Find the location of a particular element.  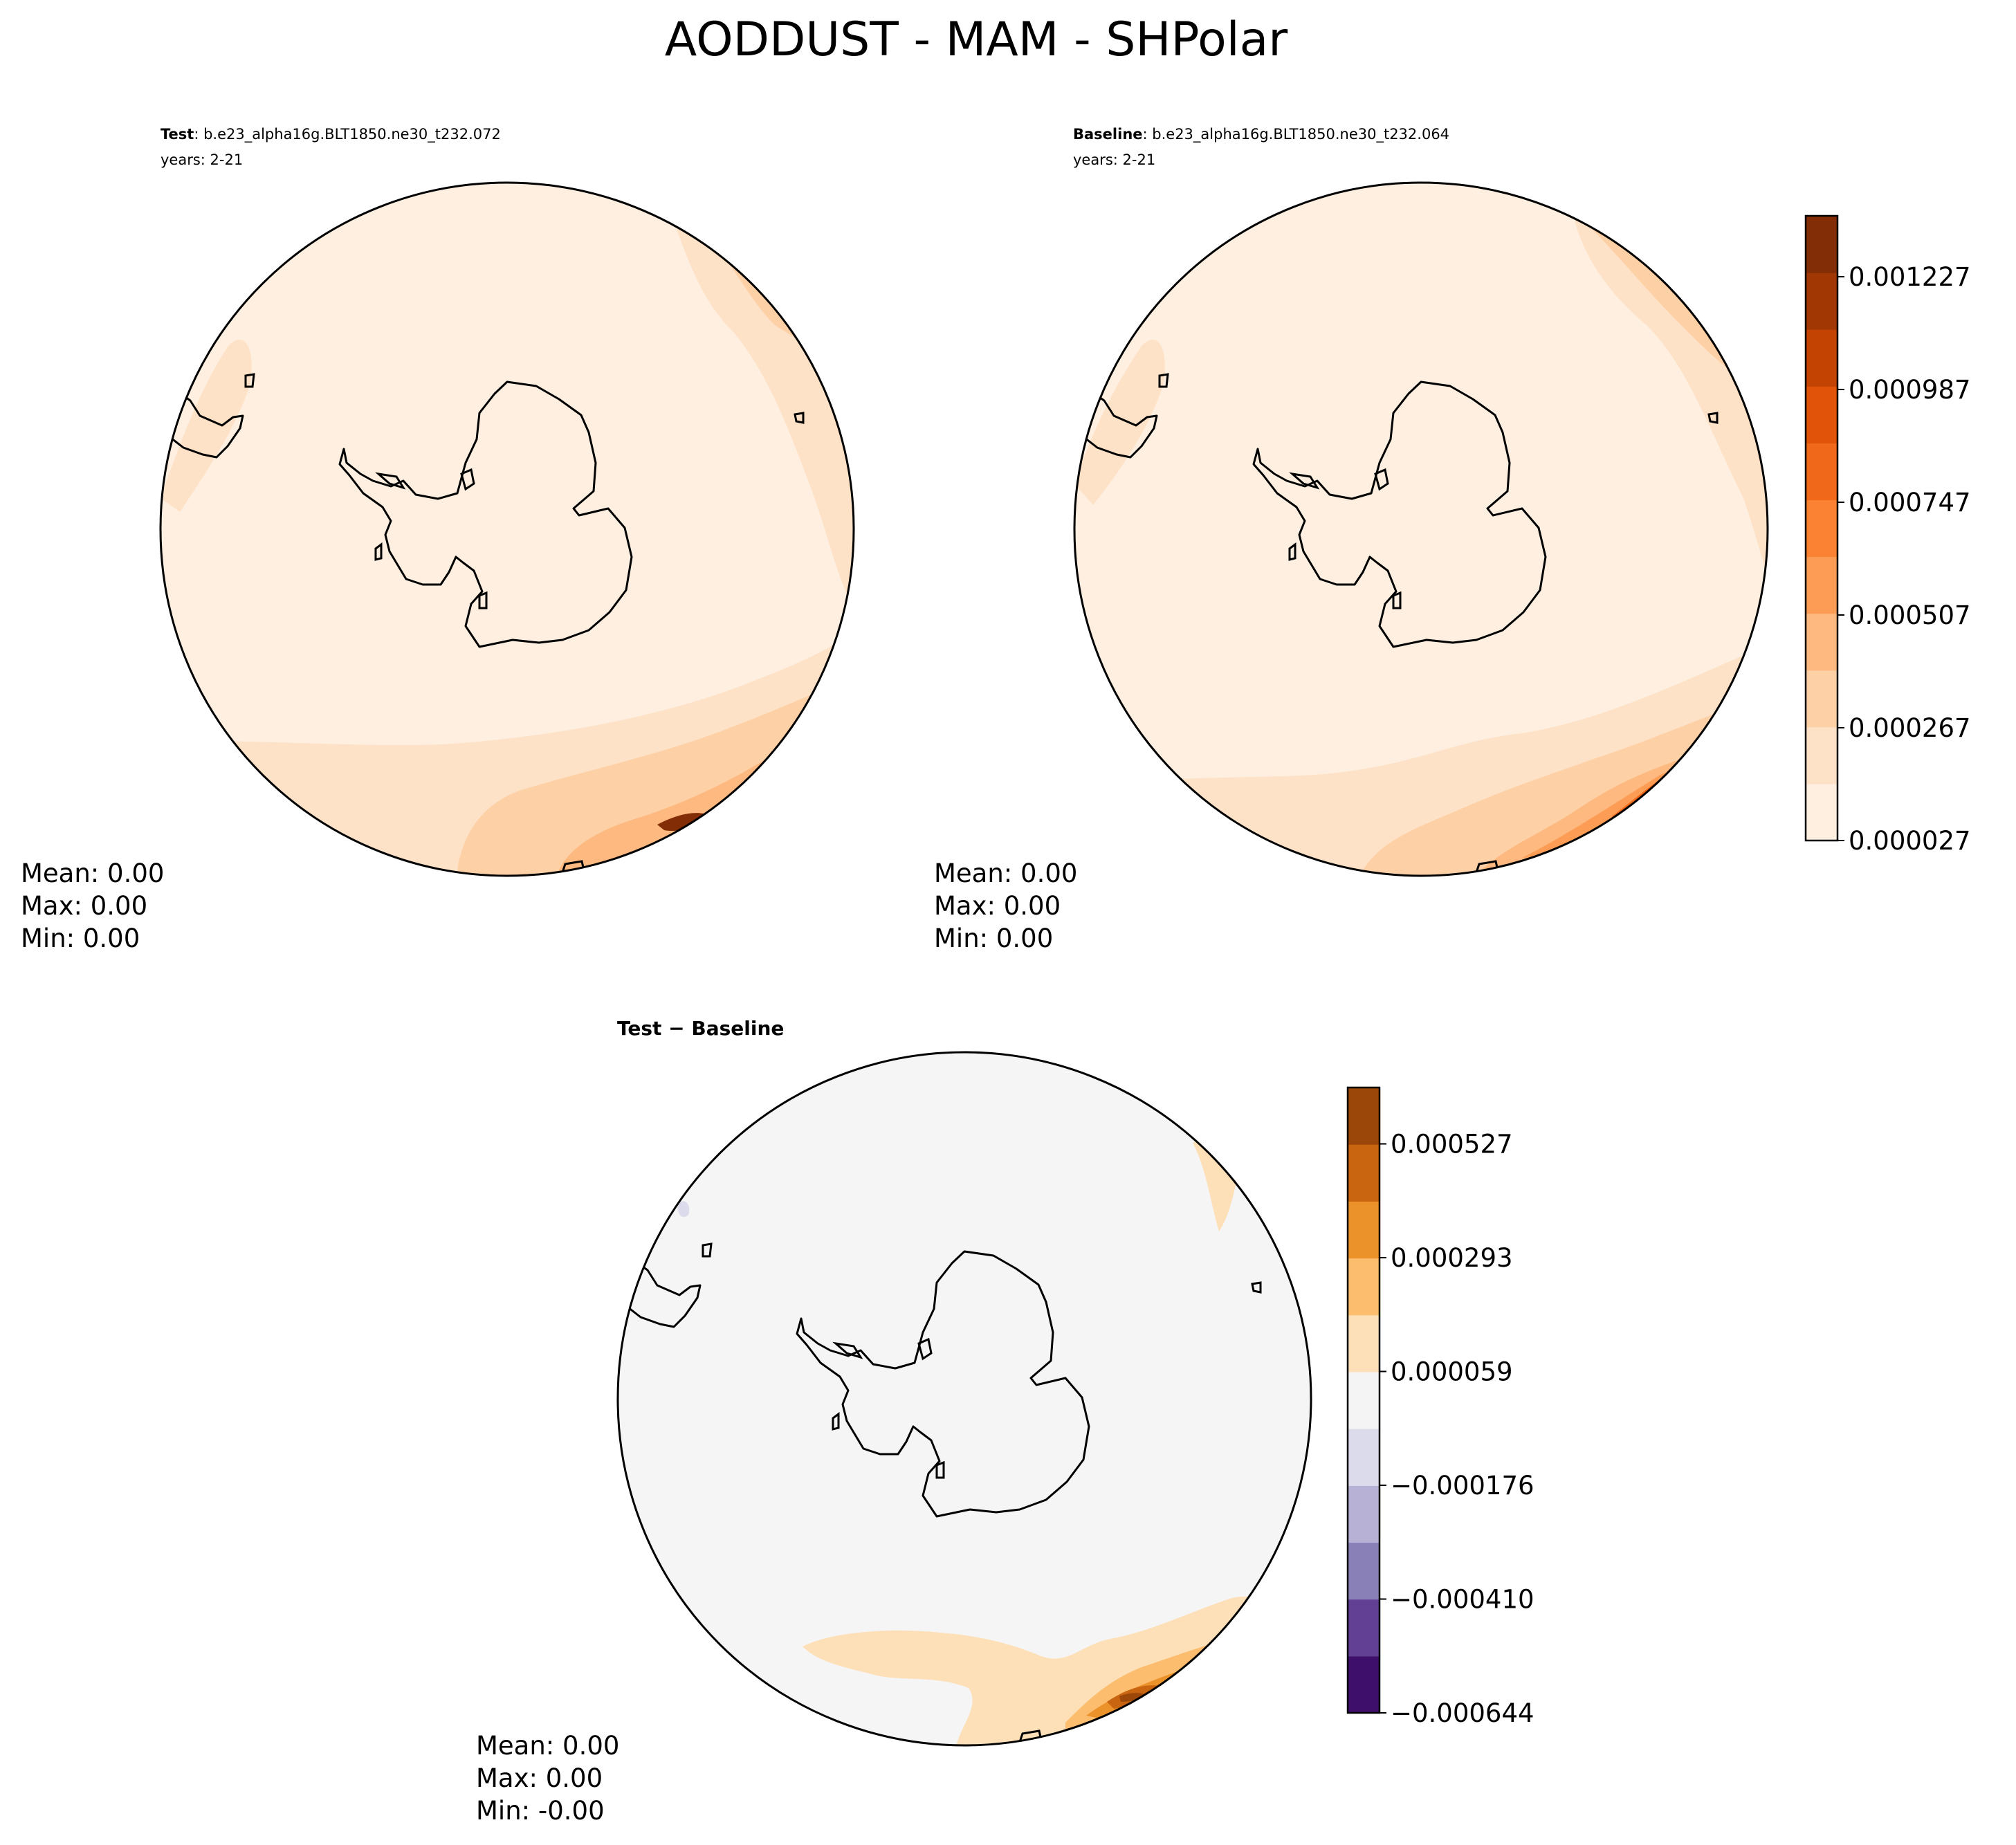

colorbar-diff-tick-label: −0.000176 is located at coordinates (1462, 1486).